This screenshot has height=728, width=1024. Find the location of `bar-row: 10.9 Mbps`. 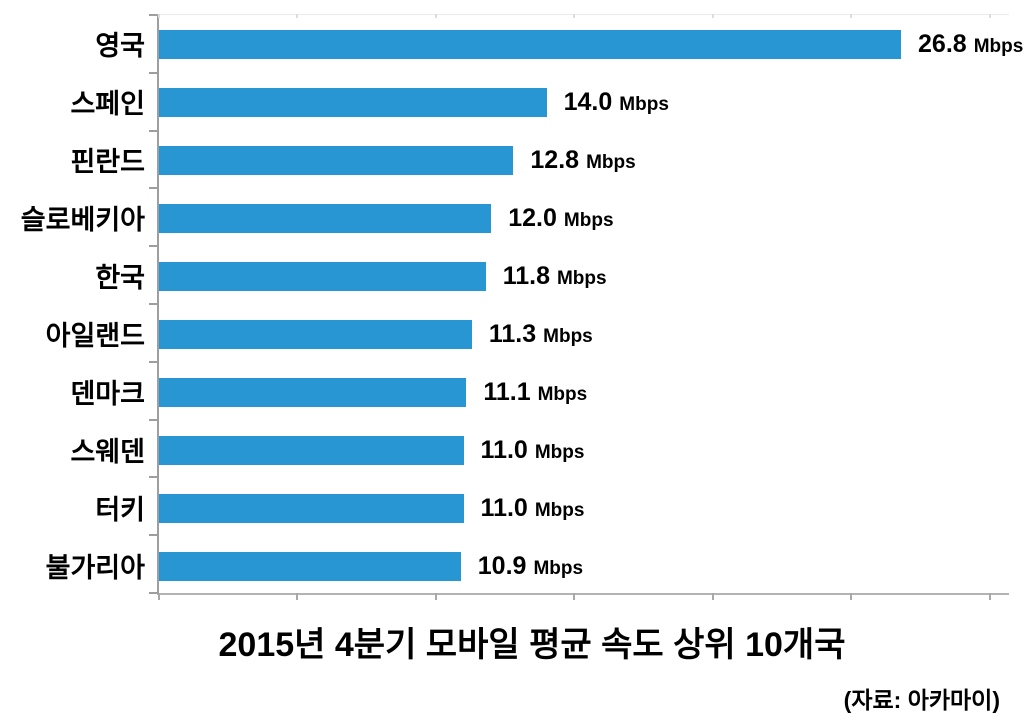

bar-row: 10.9 Mbps is located at coordinates (584, 567).